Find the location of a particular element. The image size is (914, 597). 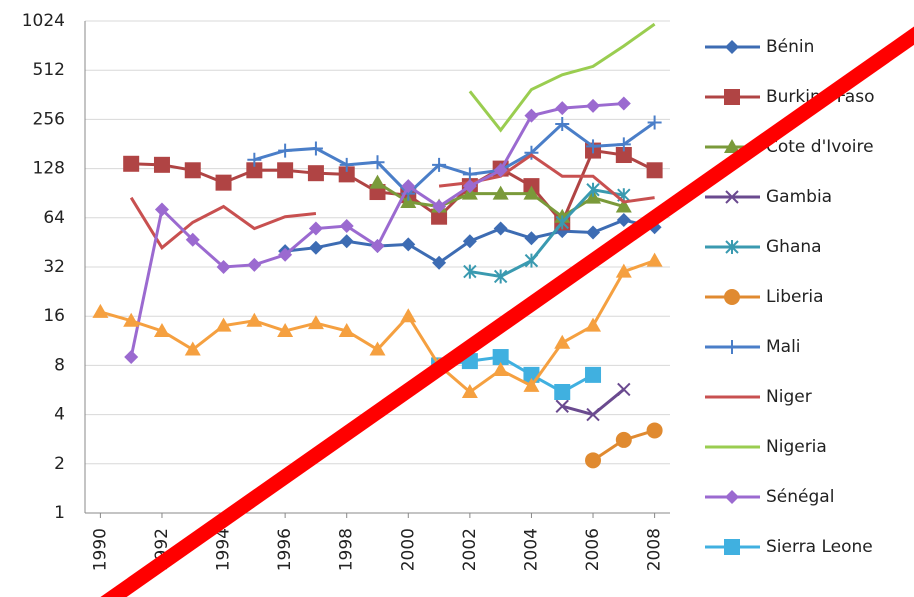

y-tick-label: 16 is located at coordinates (54, 316).